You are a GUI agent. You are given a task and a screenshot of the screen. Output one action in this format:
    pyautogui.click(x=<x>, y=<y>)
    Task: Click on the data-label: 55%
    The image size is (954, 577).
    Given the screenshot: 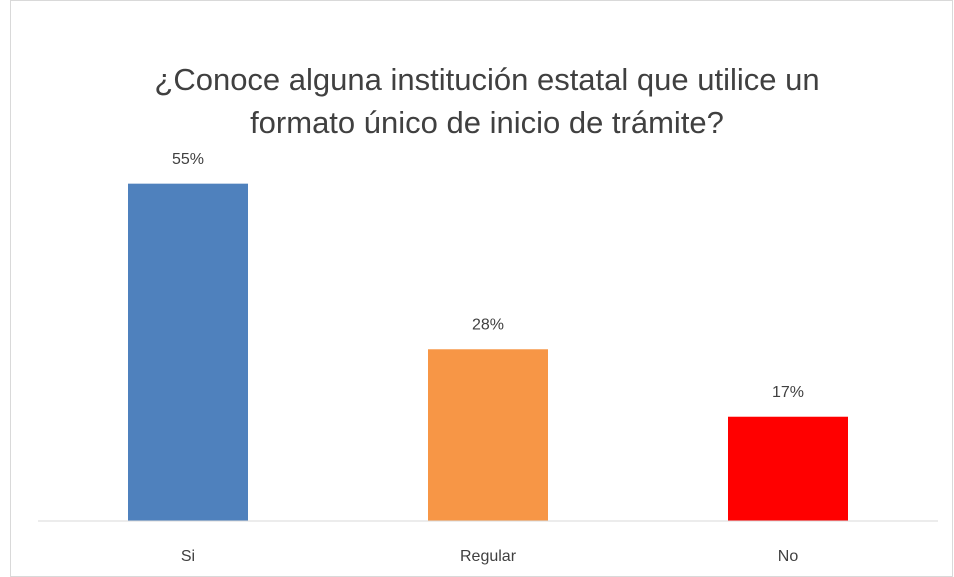 What is the action you would take?
    pyautogui.click(x=188, y=159)
    